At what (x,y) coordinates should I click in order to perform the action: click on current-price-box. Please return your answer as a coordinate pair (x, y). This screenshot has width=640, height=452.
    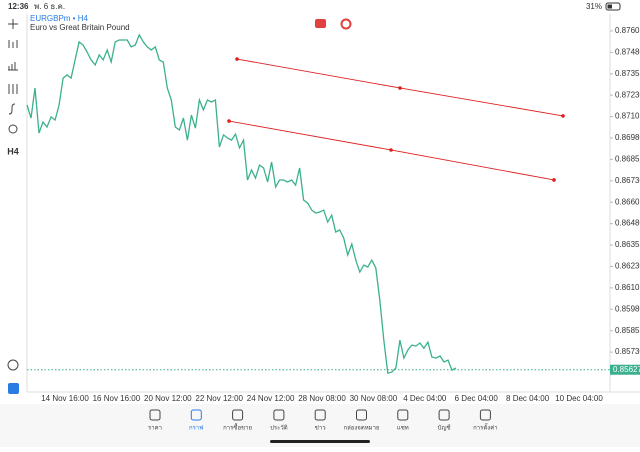
    Looking at the image, I should click on (625, 369).